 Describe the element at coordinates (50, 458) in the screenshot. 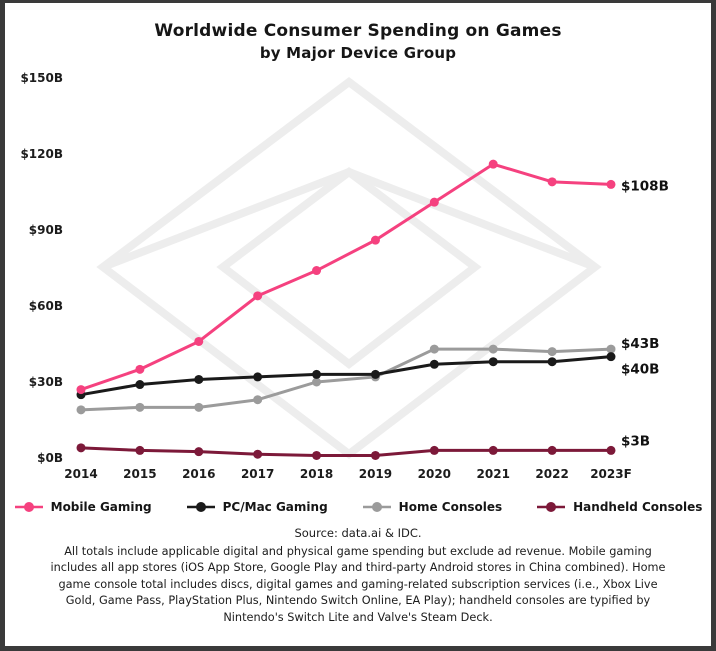

I see `y-tick-label: $0B` at that location.